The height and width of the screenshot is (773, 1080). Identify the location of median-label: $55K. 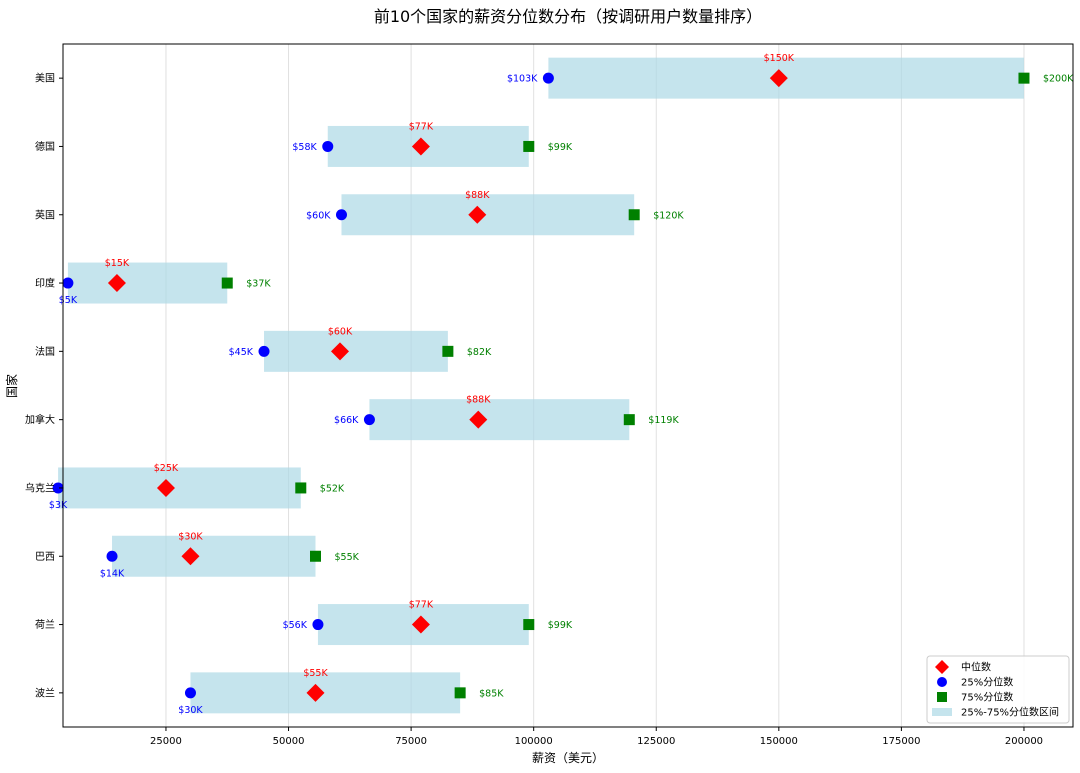
(315, 673).